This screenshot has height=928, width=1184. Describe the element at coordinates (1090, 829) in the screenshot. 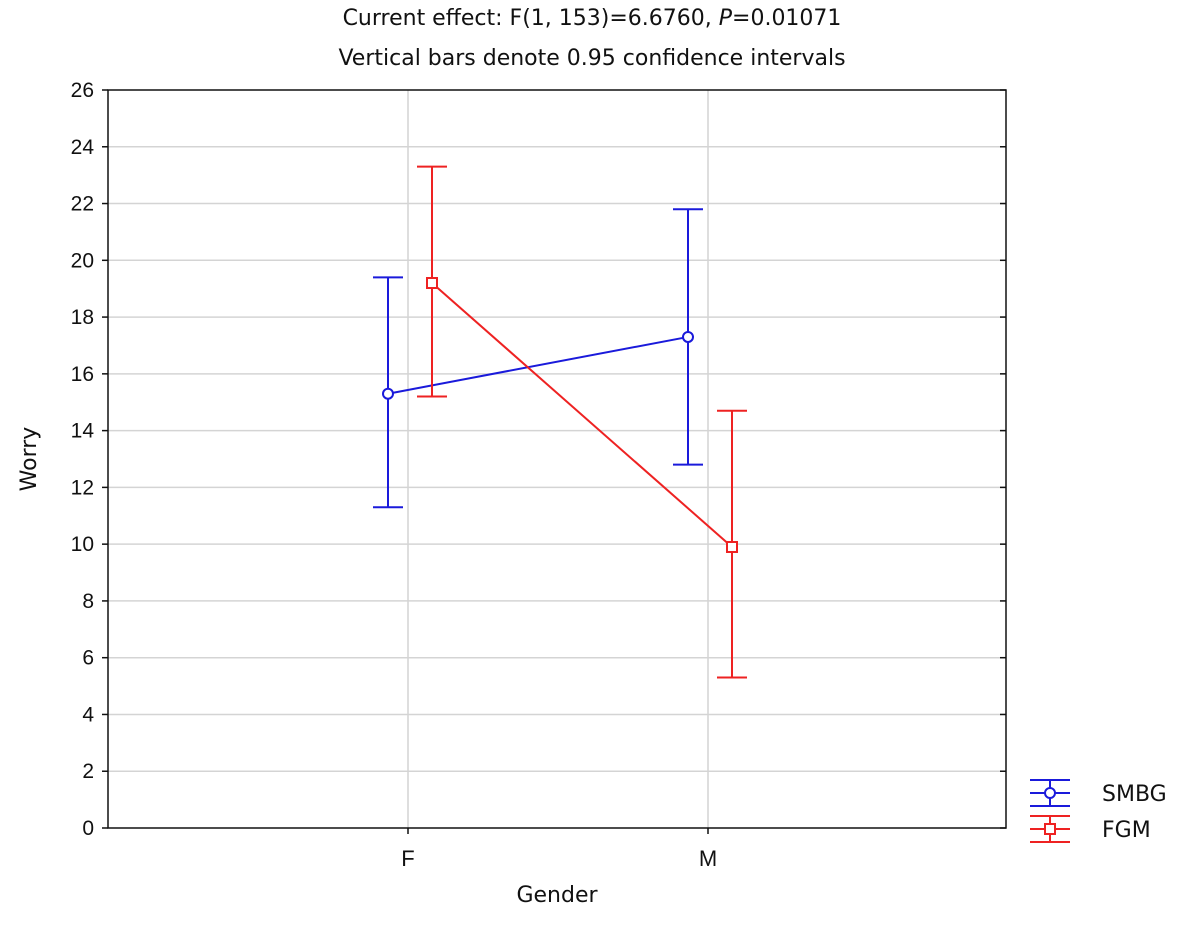

I see `legend-item-fgm: FGM` at that location.